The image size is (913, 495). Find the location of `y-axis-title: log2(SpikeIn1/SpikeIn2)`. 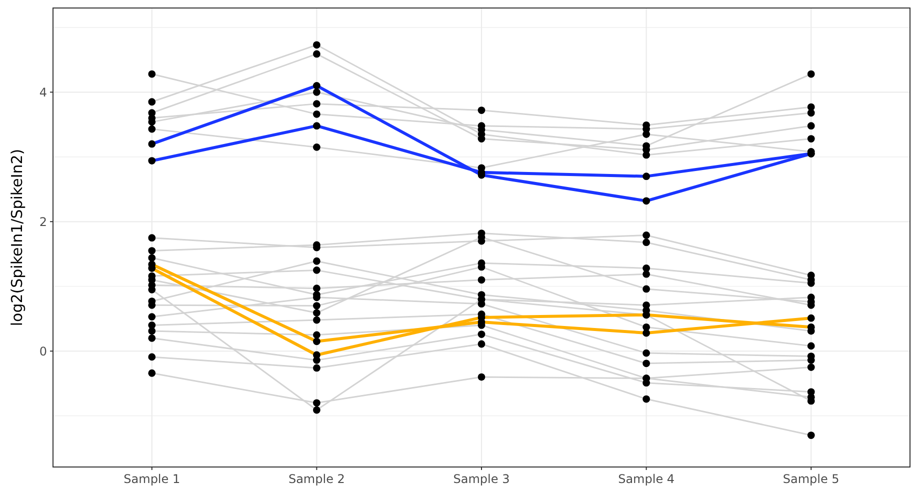

y-axis-title: log2(SpikeIn1/SpikeIn2) is located at coordinates (17, 237).